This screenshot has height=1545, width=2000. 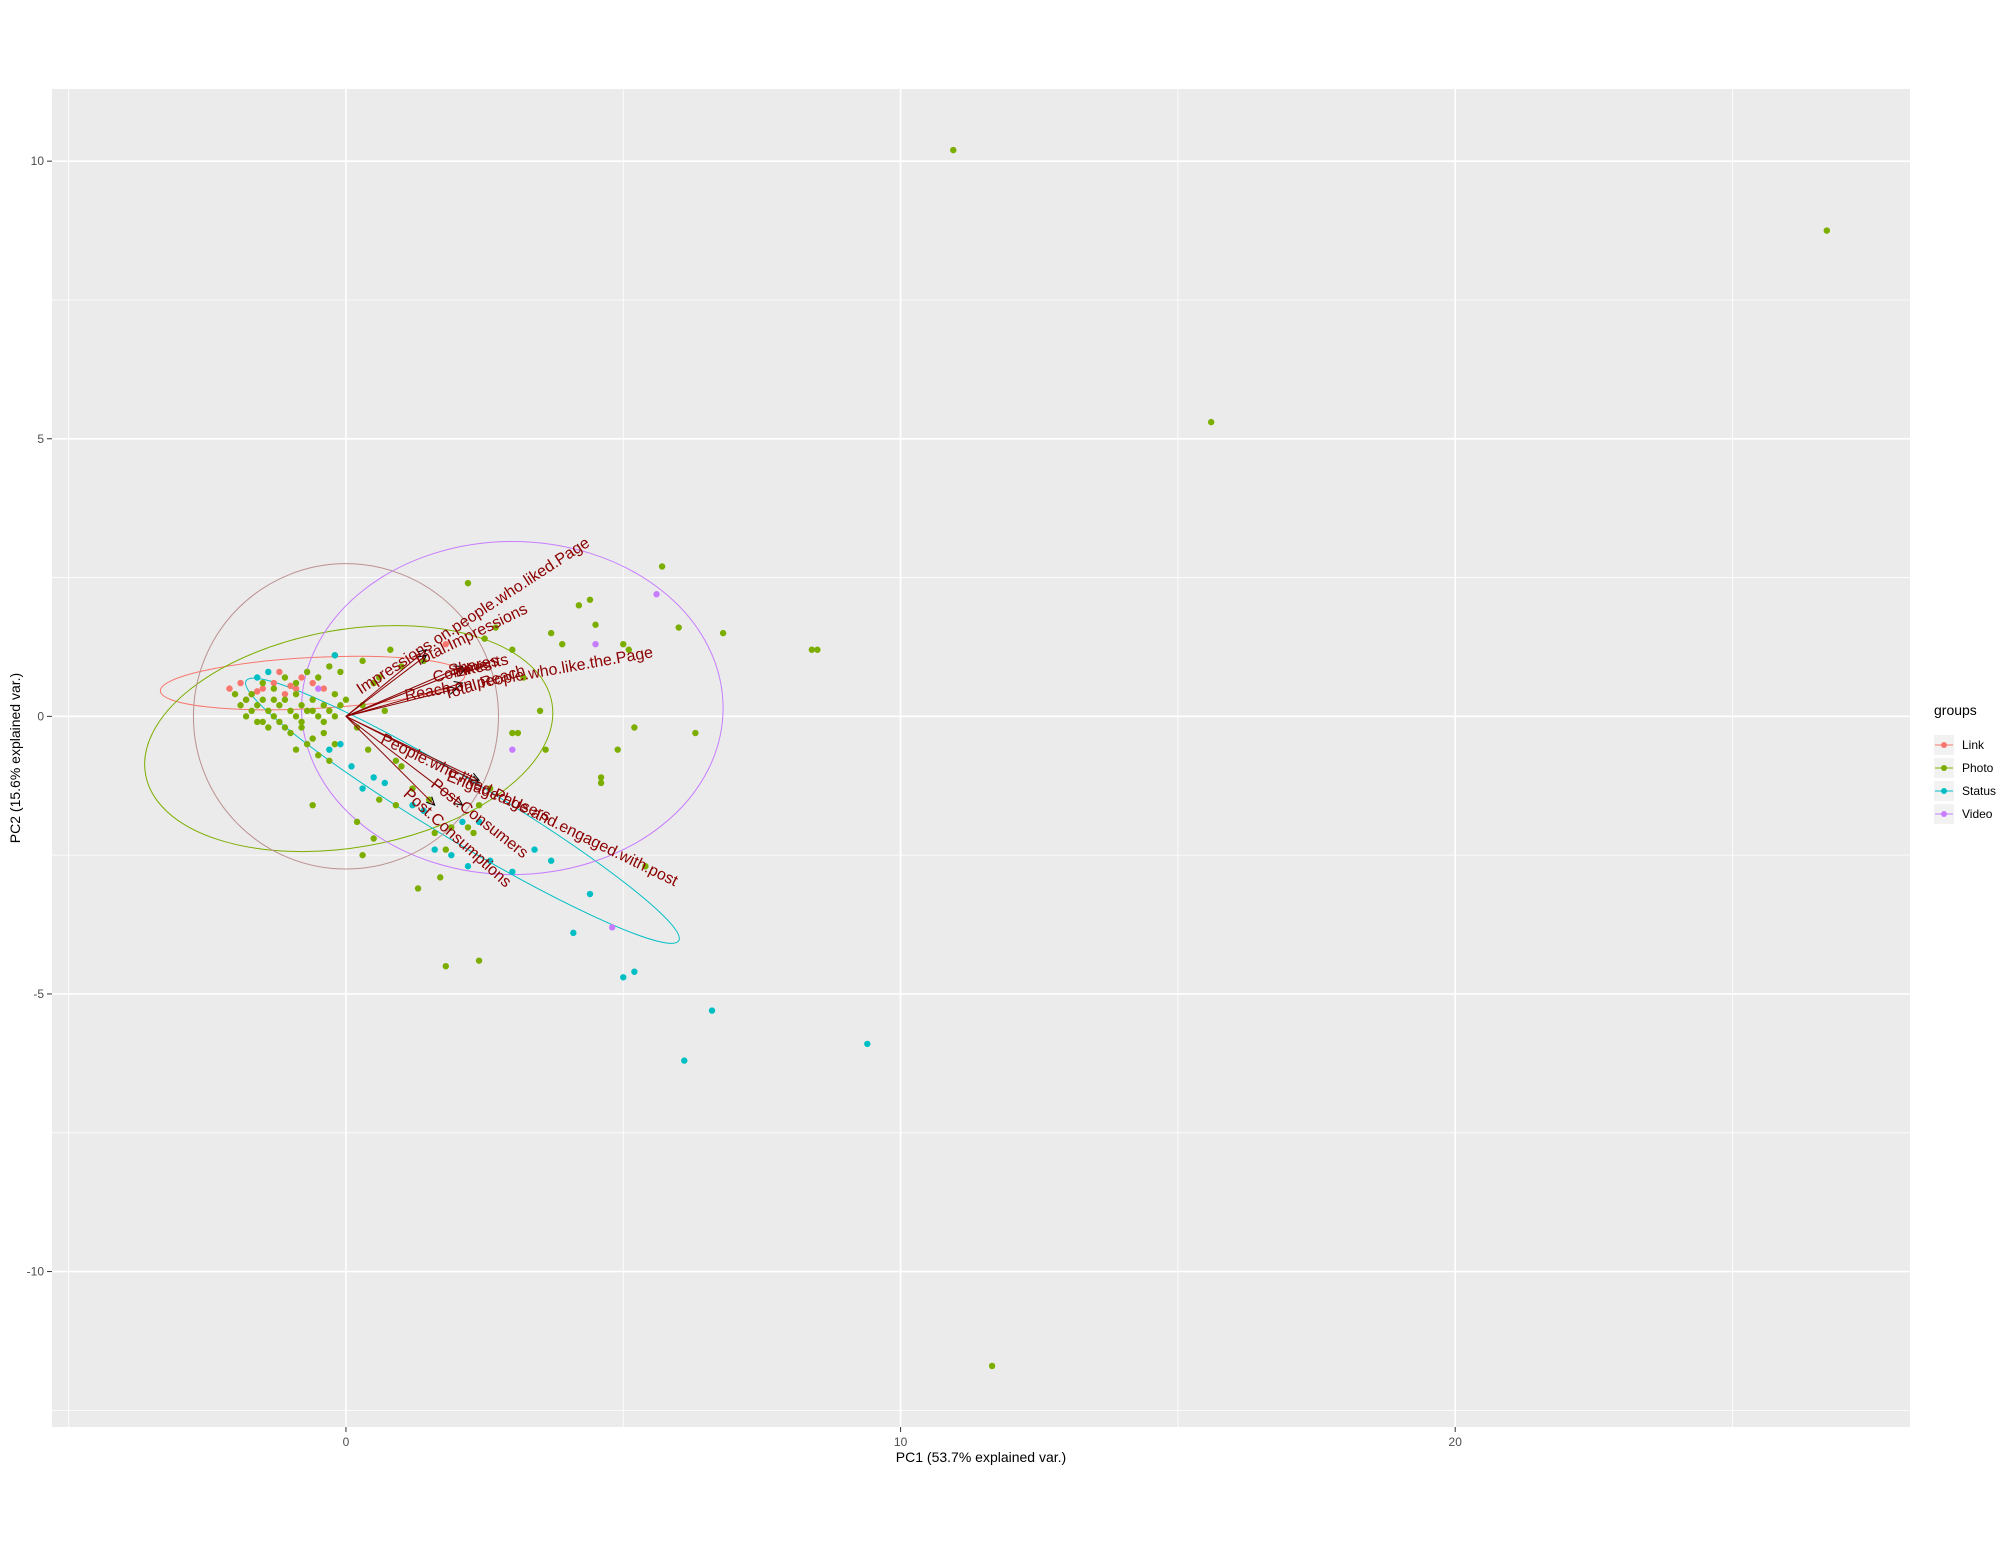 I want to click on x-tick-label: 0, so click(x=346, y=1442).